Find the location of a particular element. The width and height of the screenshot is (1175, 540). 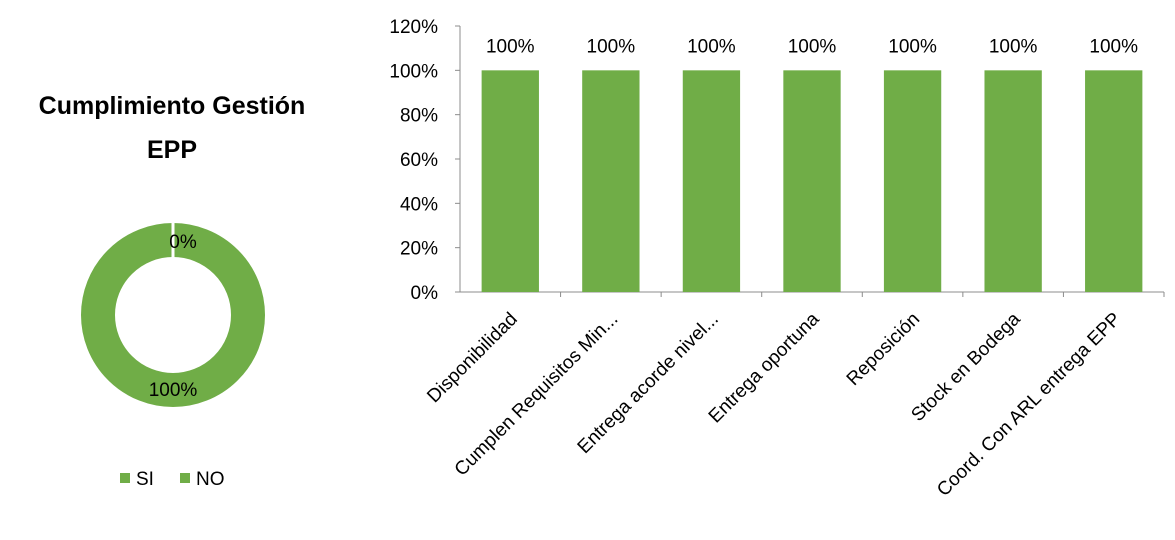

legend-swatch-si is located at coordinates (125, 478).